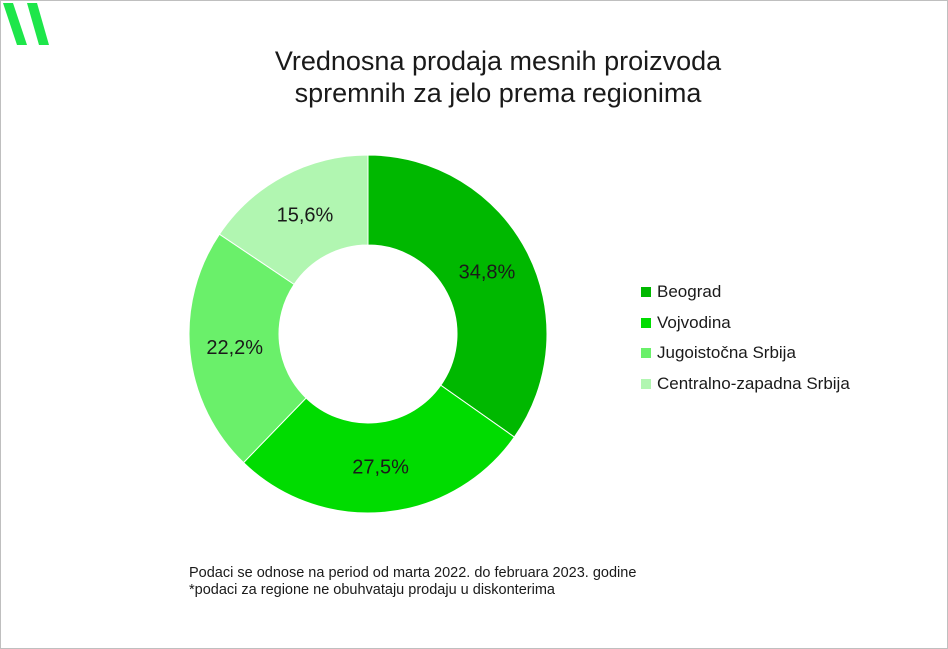  I want to click on legend-item-vojvodina: Vojvodina, so click(745, 323).